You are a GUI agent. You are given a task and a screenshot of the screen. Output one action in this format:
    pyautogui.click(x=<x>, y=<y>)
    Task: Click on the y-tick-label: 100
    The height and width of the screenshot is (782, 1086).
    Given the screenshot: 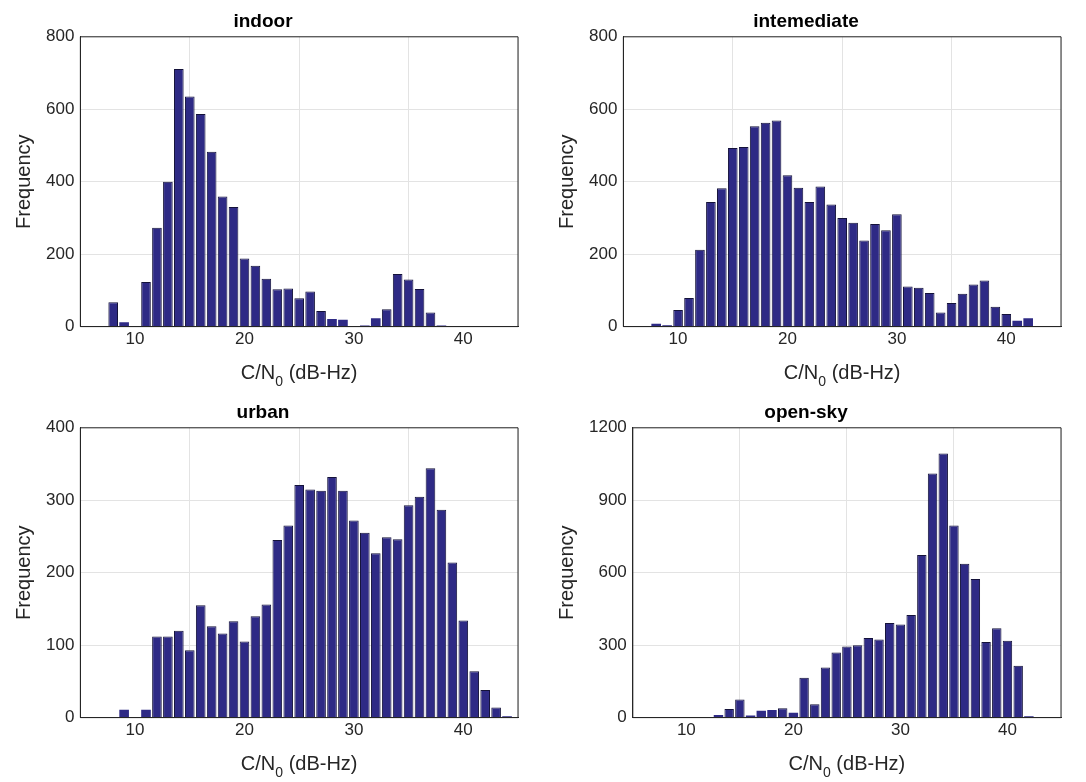 What is the action you would take?
    pyautogui.click(x=60, y=644)
    